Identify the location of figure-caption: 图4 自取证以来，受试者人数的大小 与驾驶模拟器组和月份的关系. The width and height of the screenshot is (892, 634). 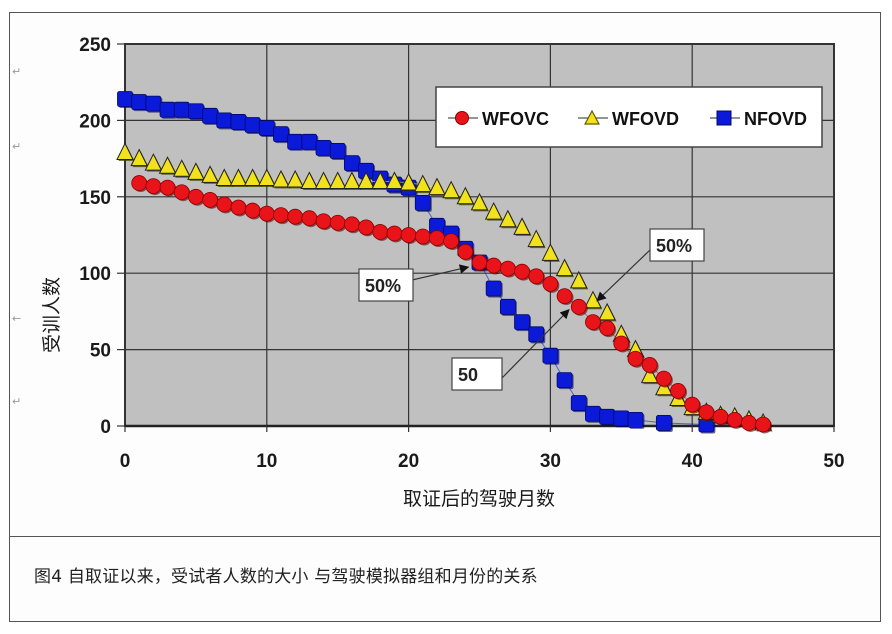
(286, 577).